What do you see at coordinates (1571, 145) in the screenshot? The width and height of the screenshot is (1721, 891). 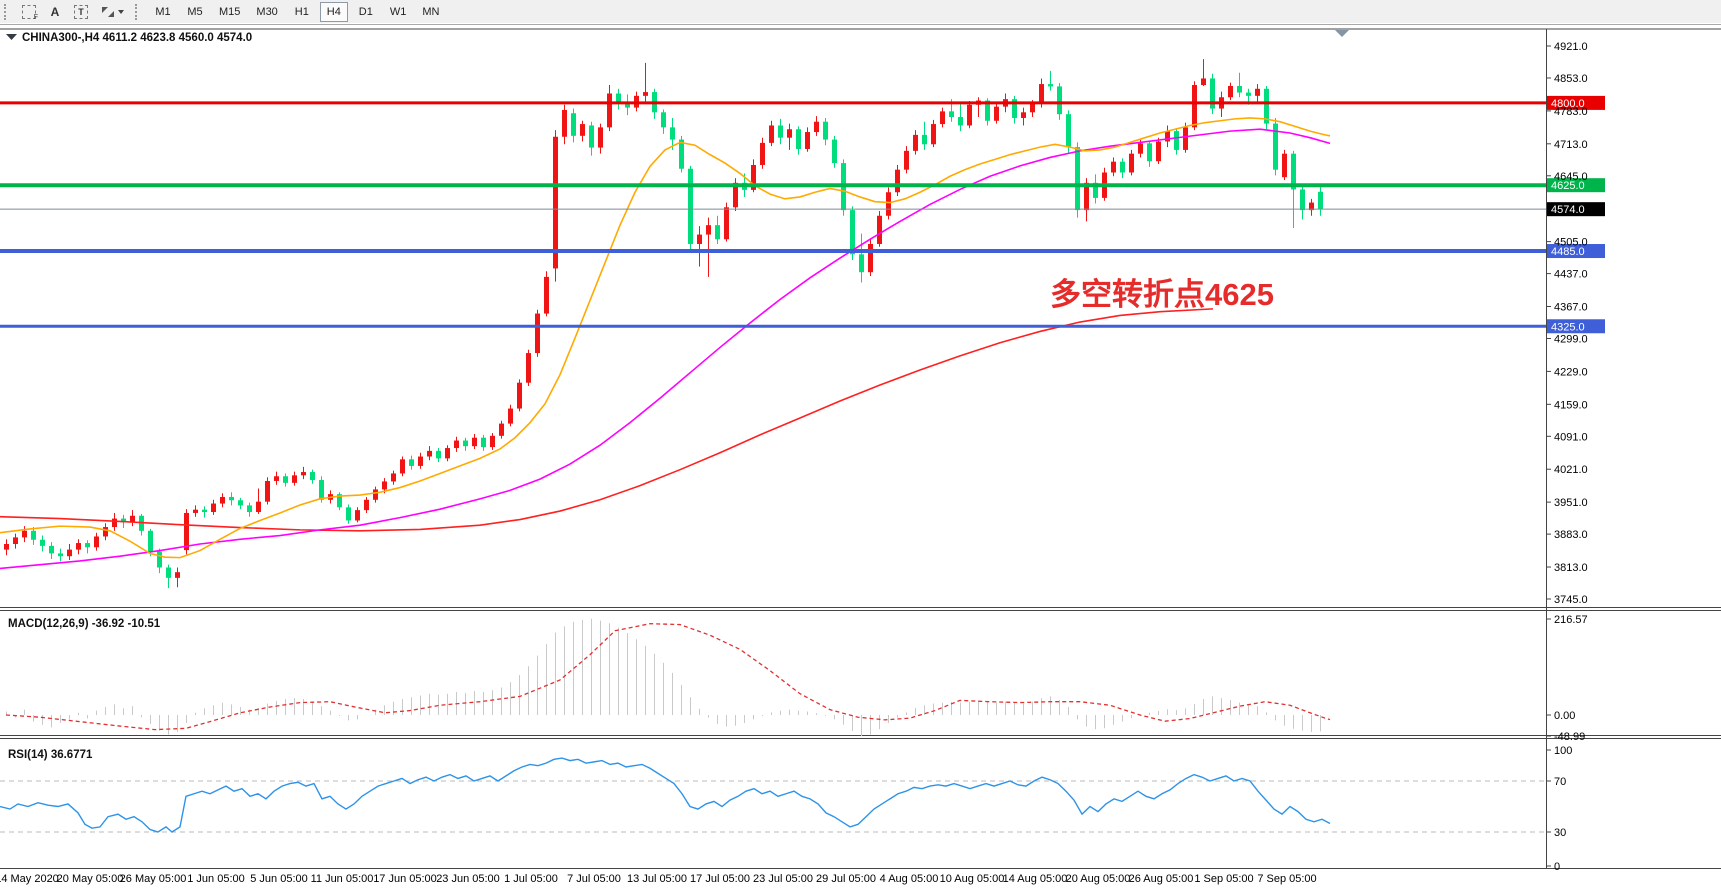 I see `svg-text: 4713.0` at bounding box center [1571, 145].